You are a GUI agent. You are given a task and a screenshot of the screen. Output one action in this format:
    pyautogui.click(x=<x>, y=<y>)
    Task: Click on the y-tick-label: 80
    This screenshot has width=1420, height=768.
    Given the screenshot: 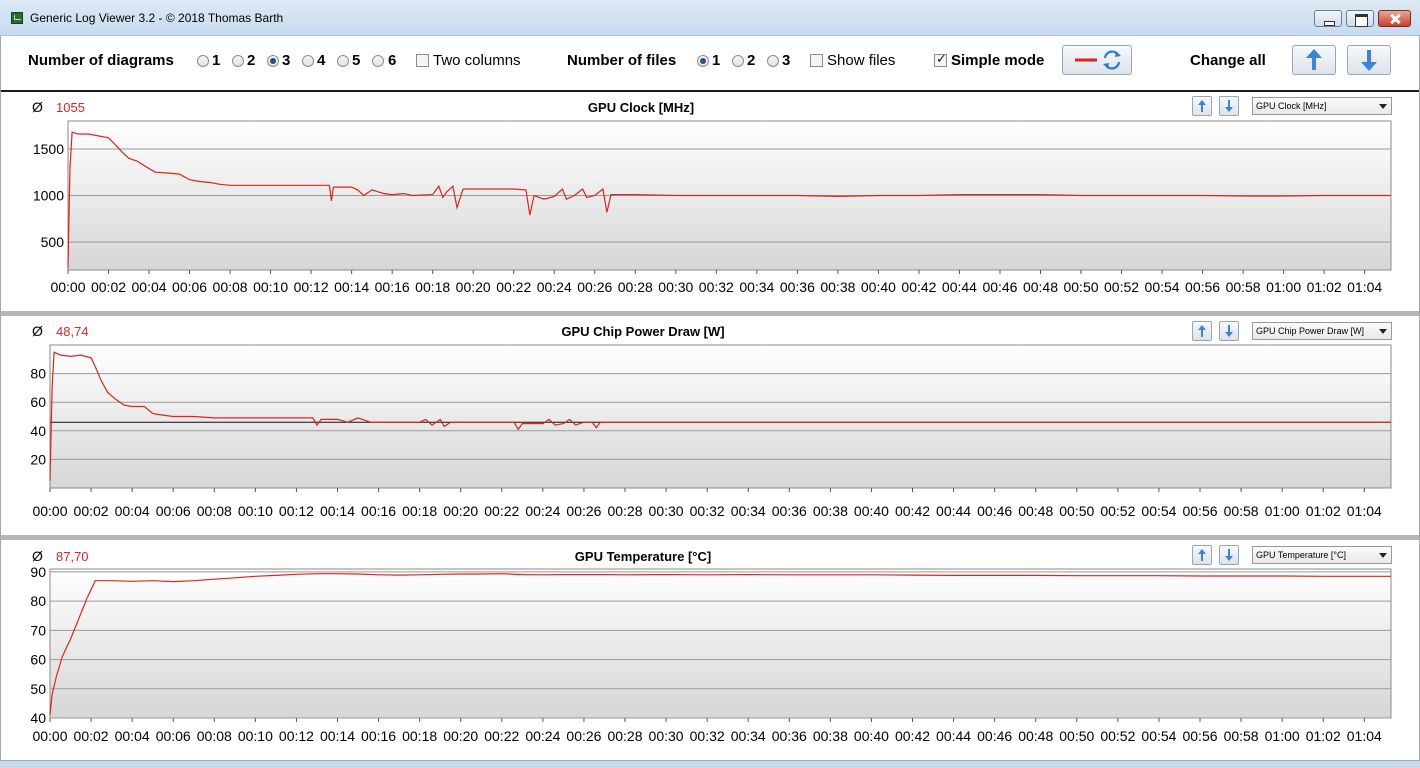 What is the action you would take?
    pyautogui.click(x=38, y=601)
    